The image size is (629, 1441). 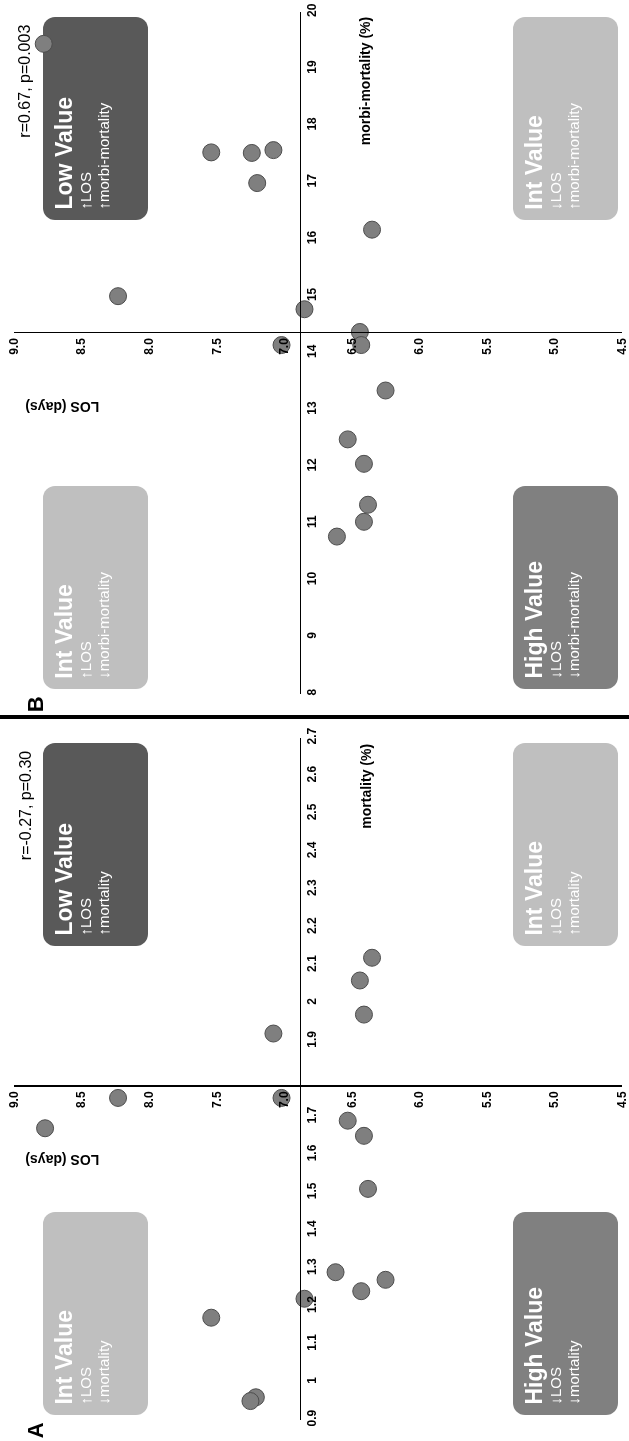 What do you see at coordinates (365, 786) in the screenshot?
I see `y-axis-title: mortality (%)` at bounding box center [365, 786].